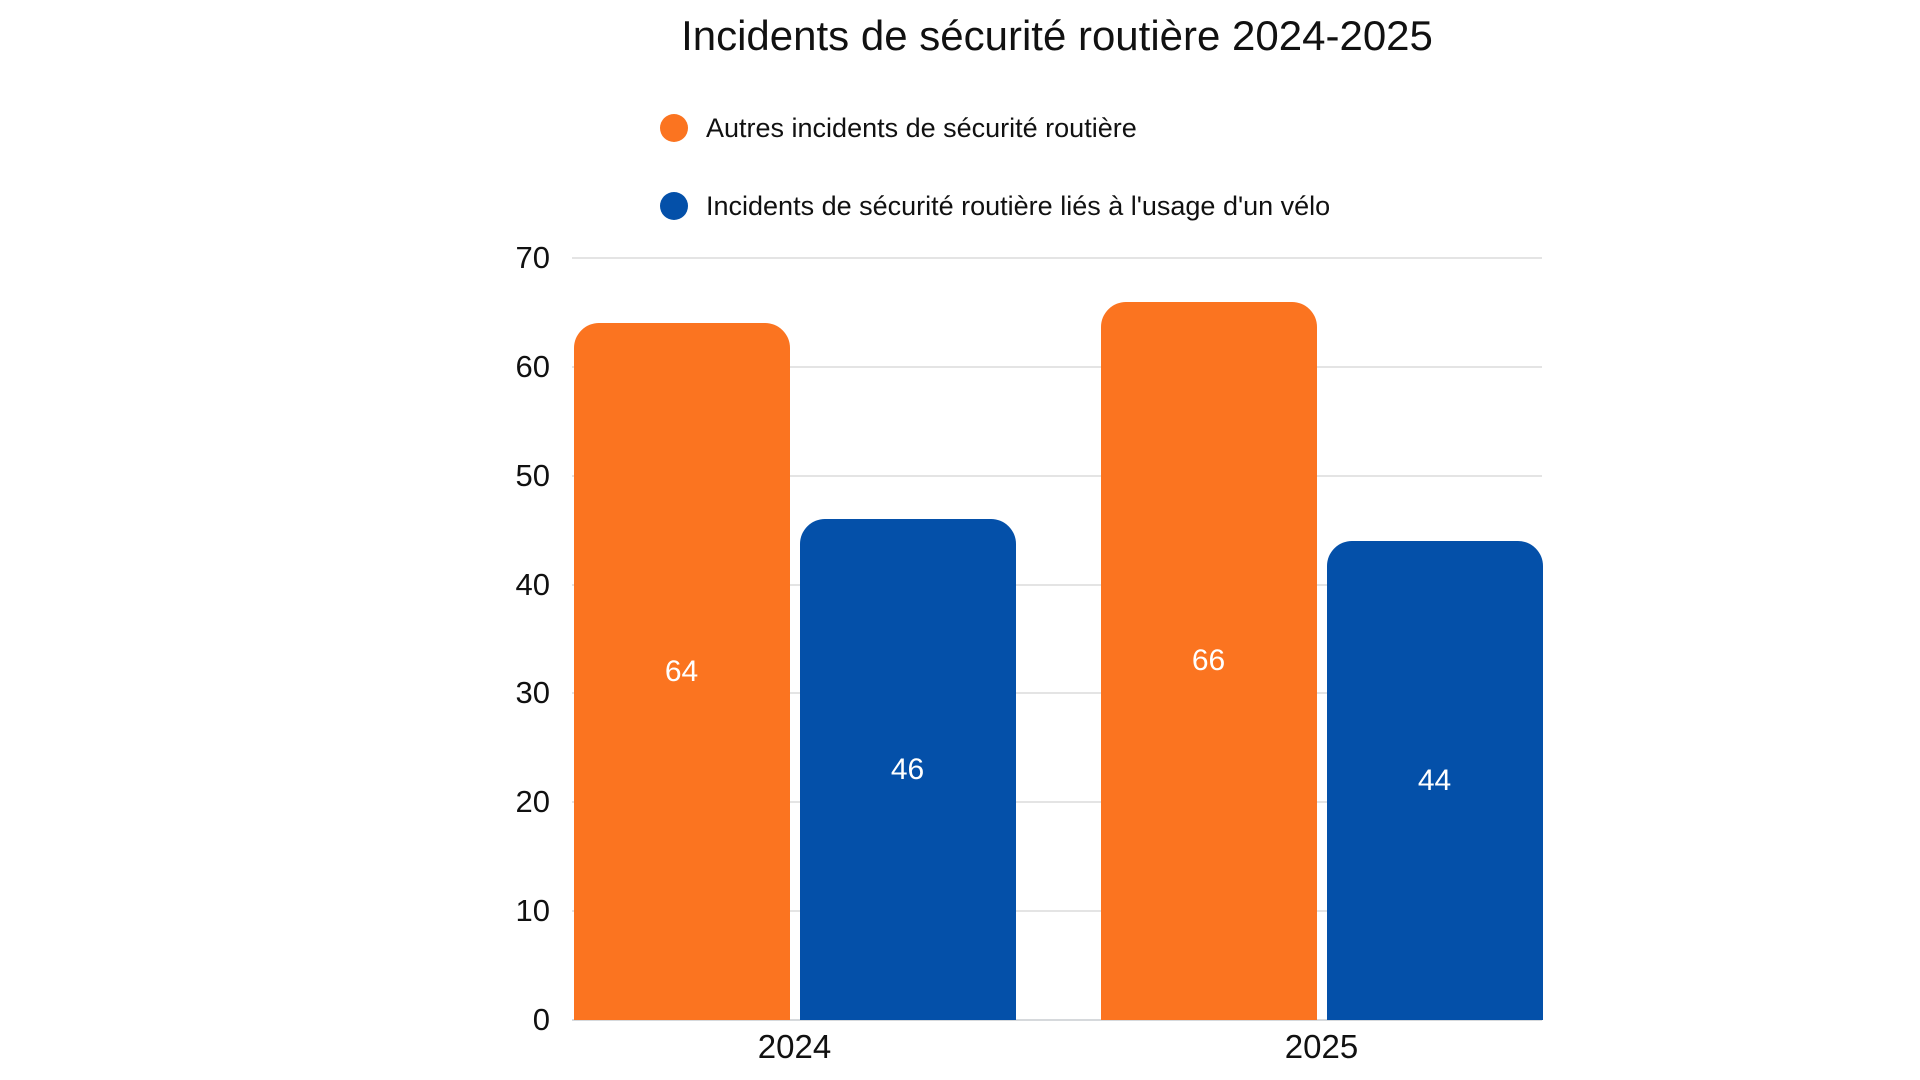 The height and width of the screenshot is (1080, 1920). What do you see at coordinates (1321, 1046) in the screenshot?
I see `x-axis-label: 2025` at bounding box center [1321, 1046].